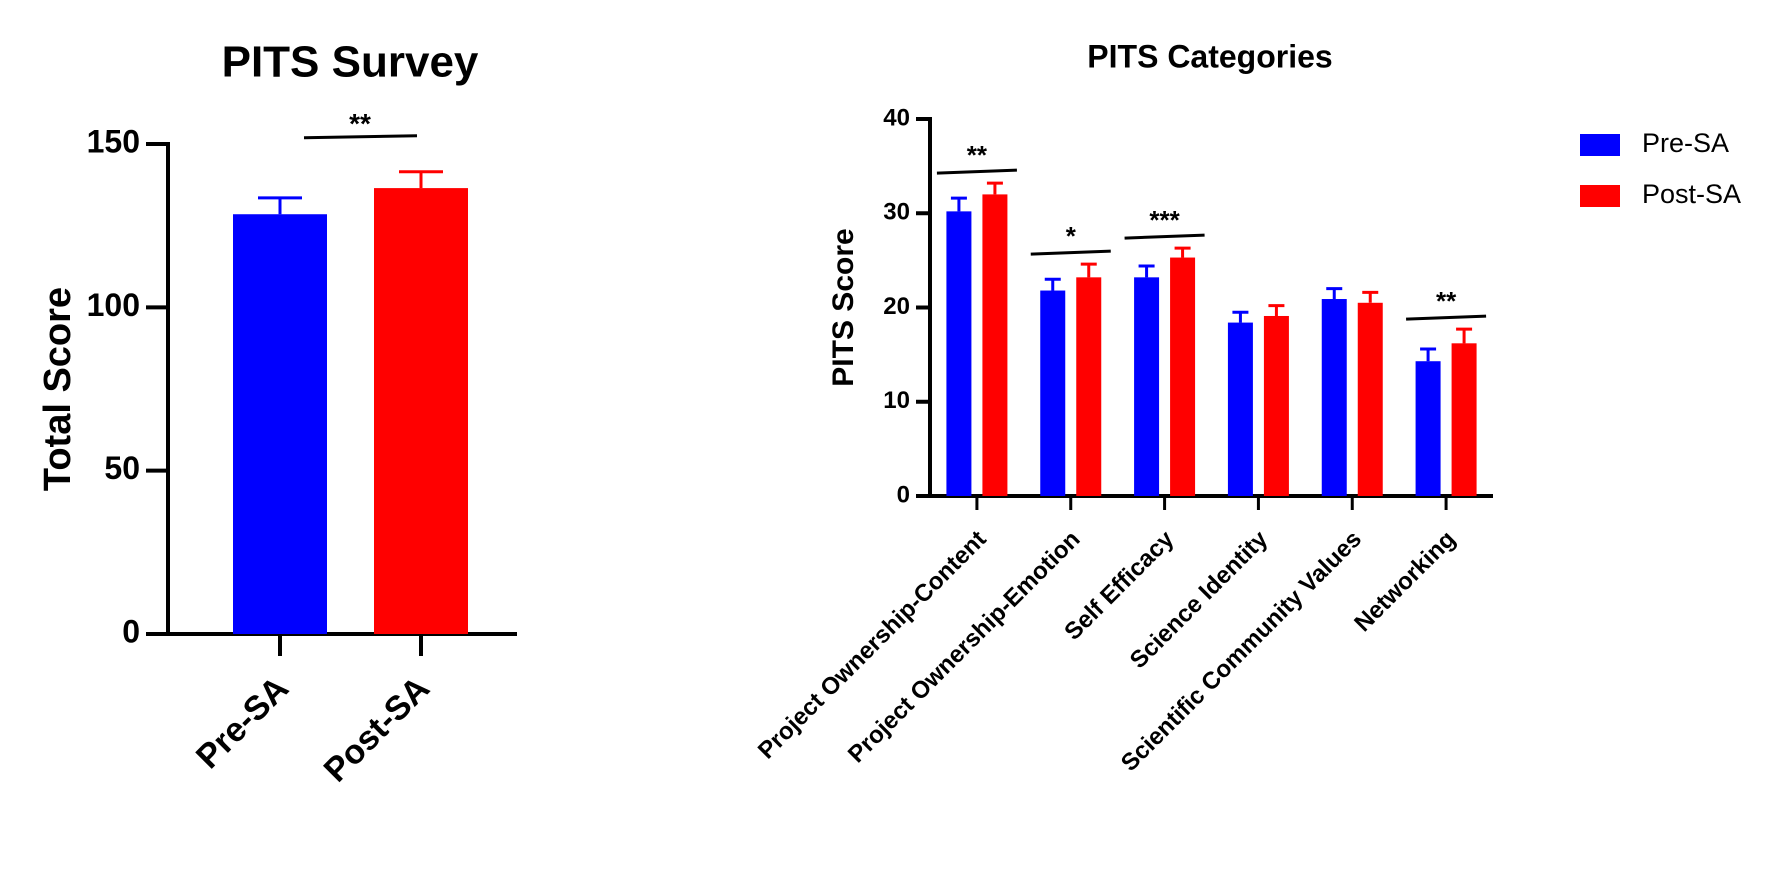 Image resolution: width=1774 pixels, height=886 pixels. Describe the element at coordinates (896, 212) in the screenshot. I see `y-tick-label: 30` at that location.